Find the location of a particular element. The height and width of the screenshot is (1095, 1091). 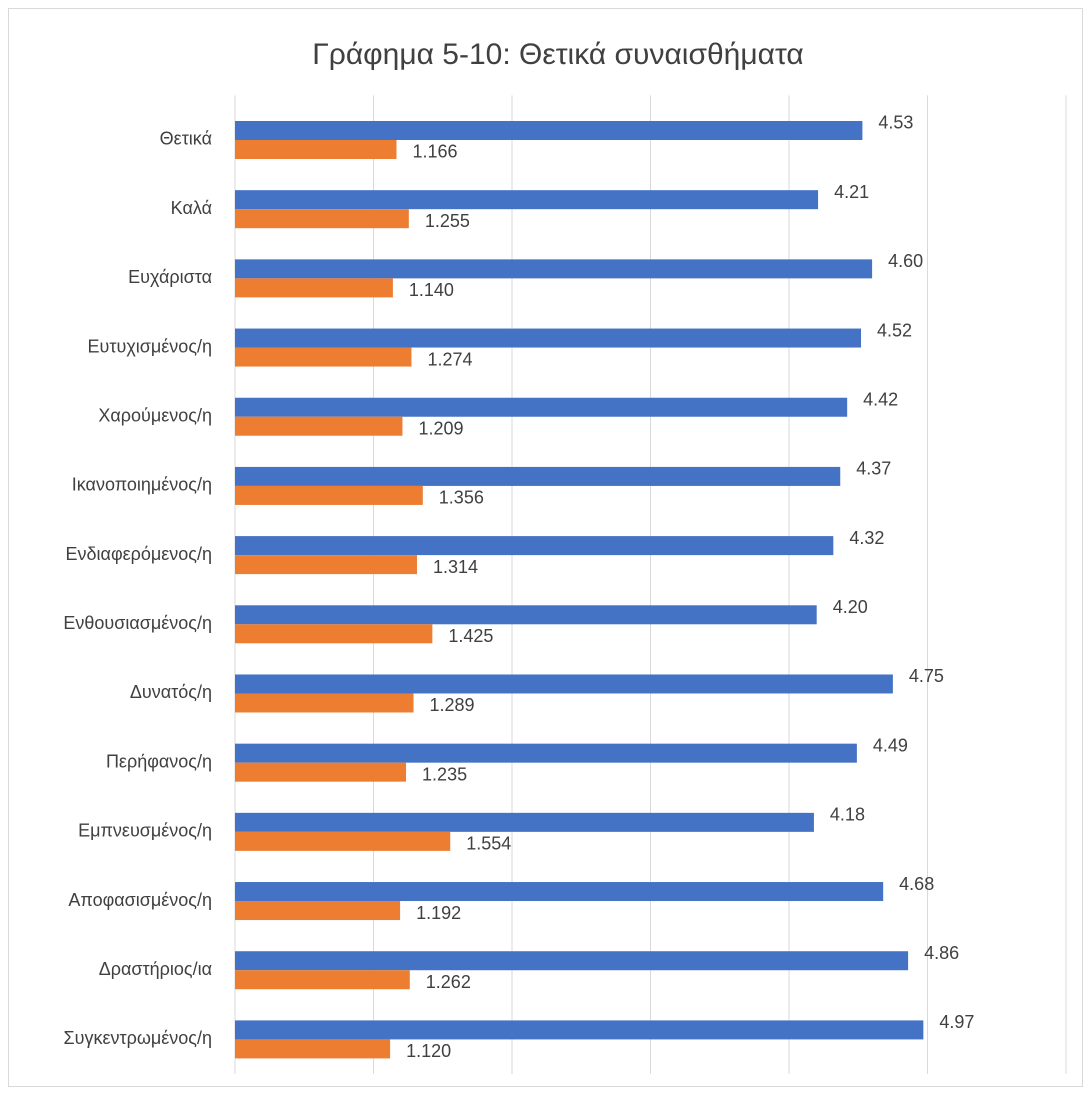

y-tick-label: Αποφασισμένος/η is located at coordinates (140, 900).